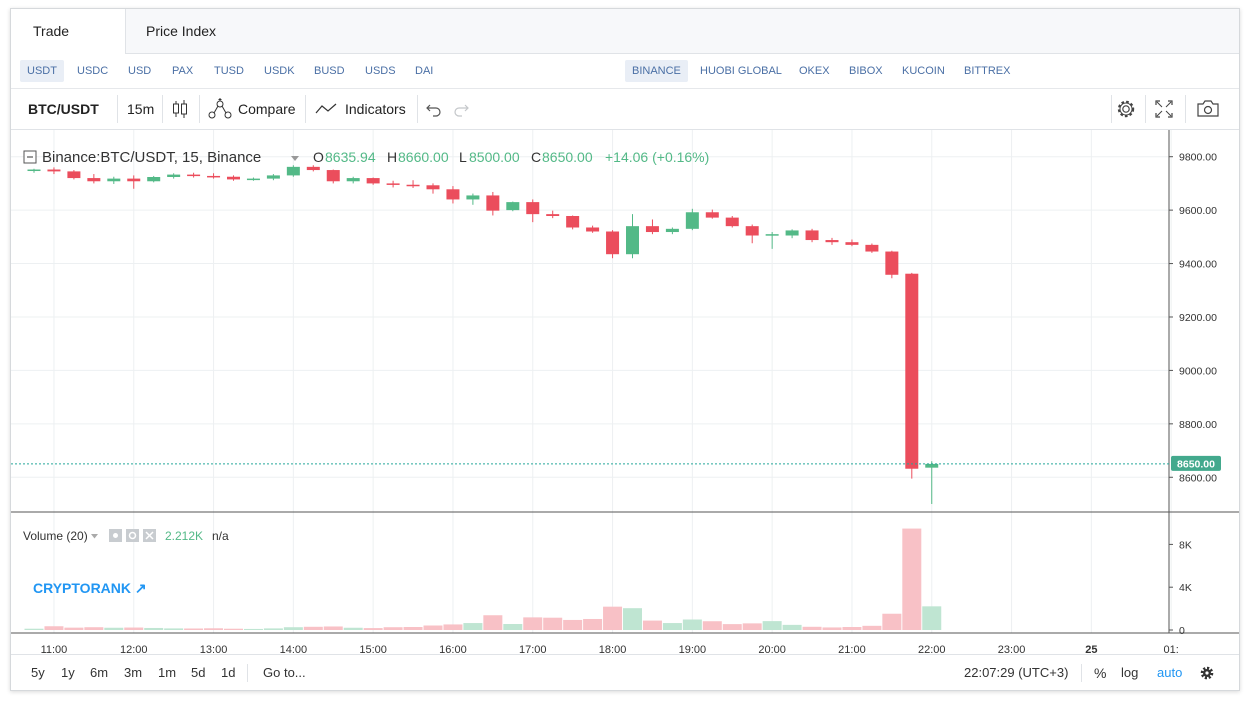 This screenshot has height=705, width=1247. Describe the element at coordinates (365, 109) in the screenshot. I see `indicators-button: Indicators` at that location.